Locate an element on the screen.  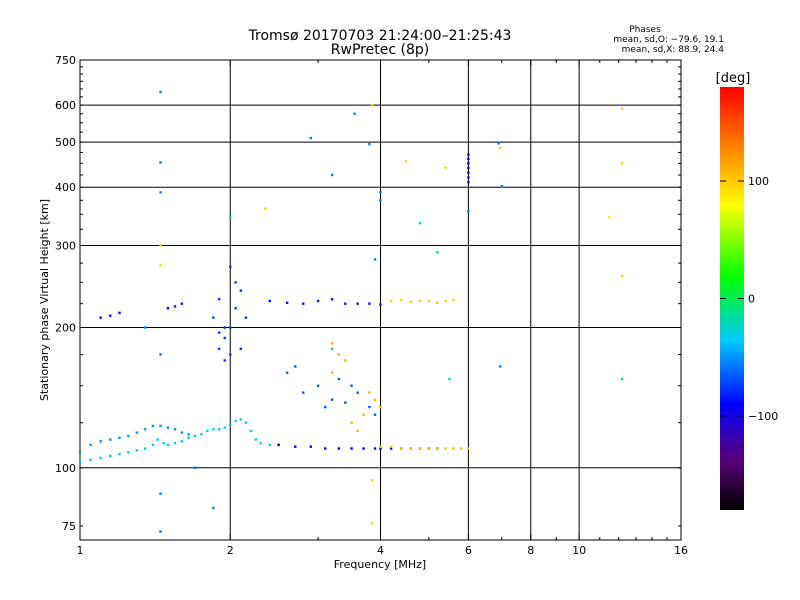
x-tick-label: 4 is located at coordinates (380, 550).